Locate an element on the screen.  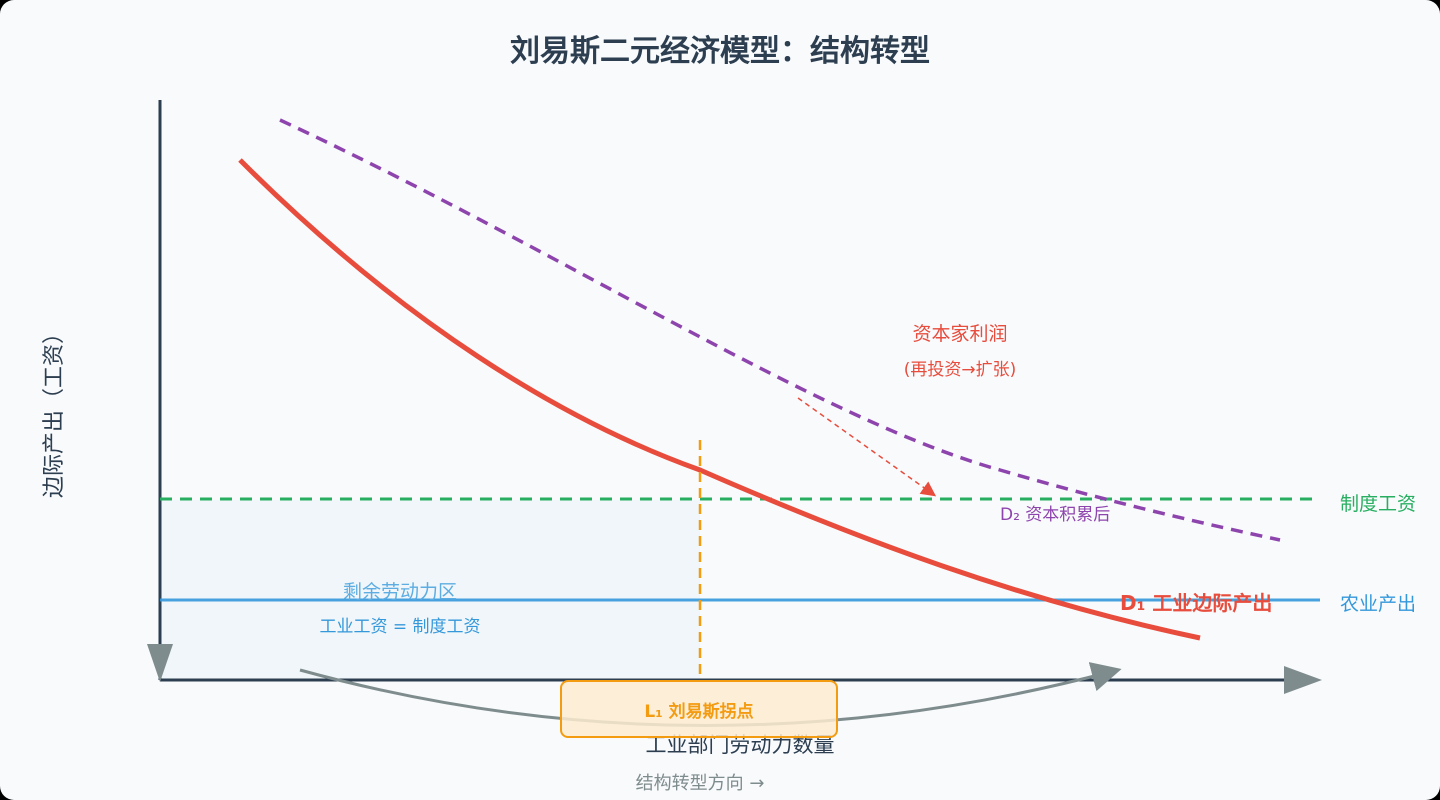
lewis-point-box: L₁ 刘易斯拐点 is located at coordinates (699, 709).